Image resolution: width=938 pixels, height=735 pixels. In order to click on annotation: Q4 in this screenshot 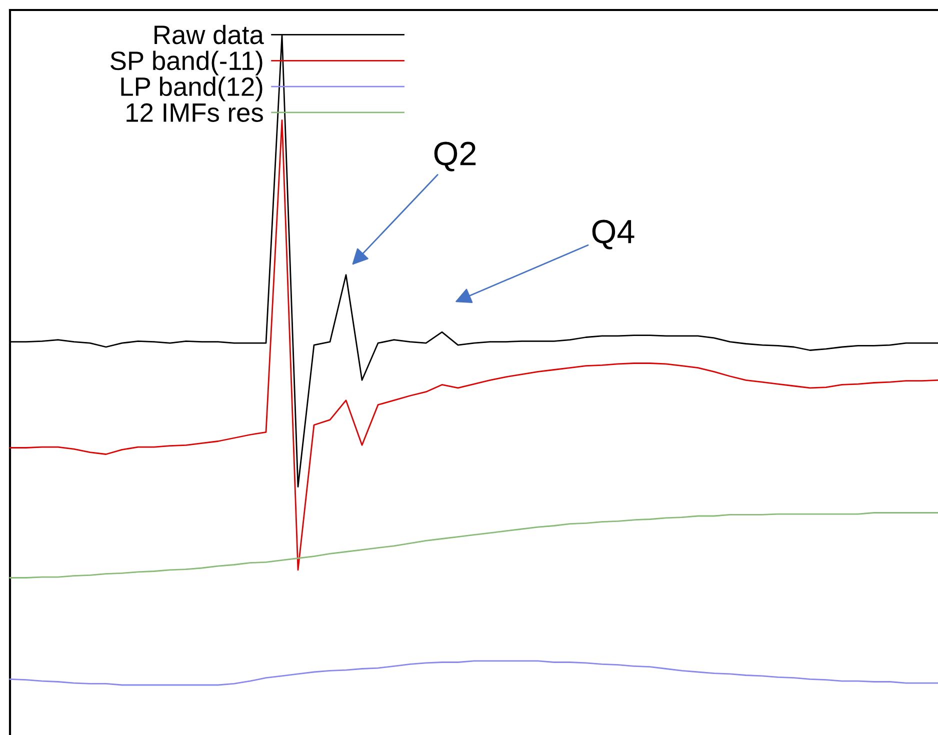, I will do `click(613, 235)`.